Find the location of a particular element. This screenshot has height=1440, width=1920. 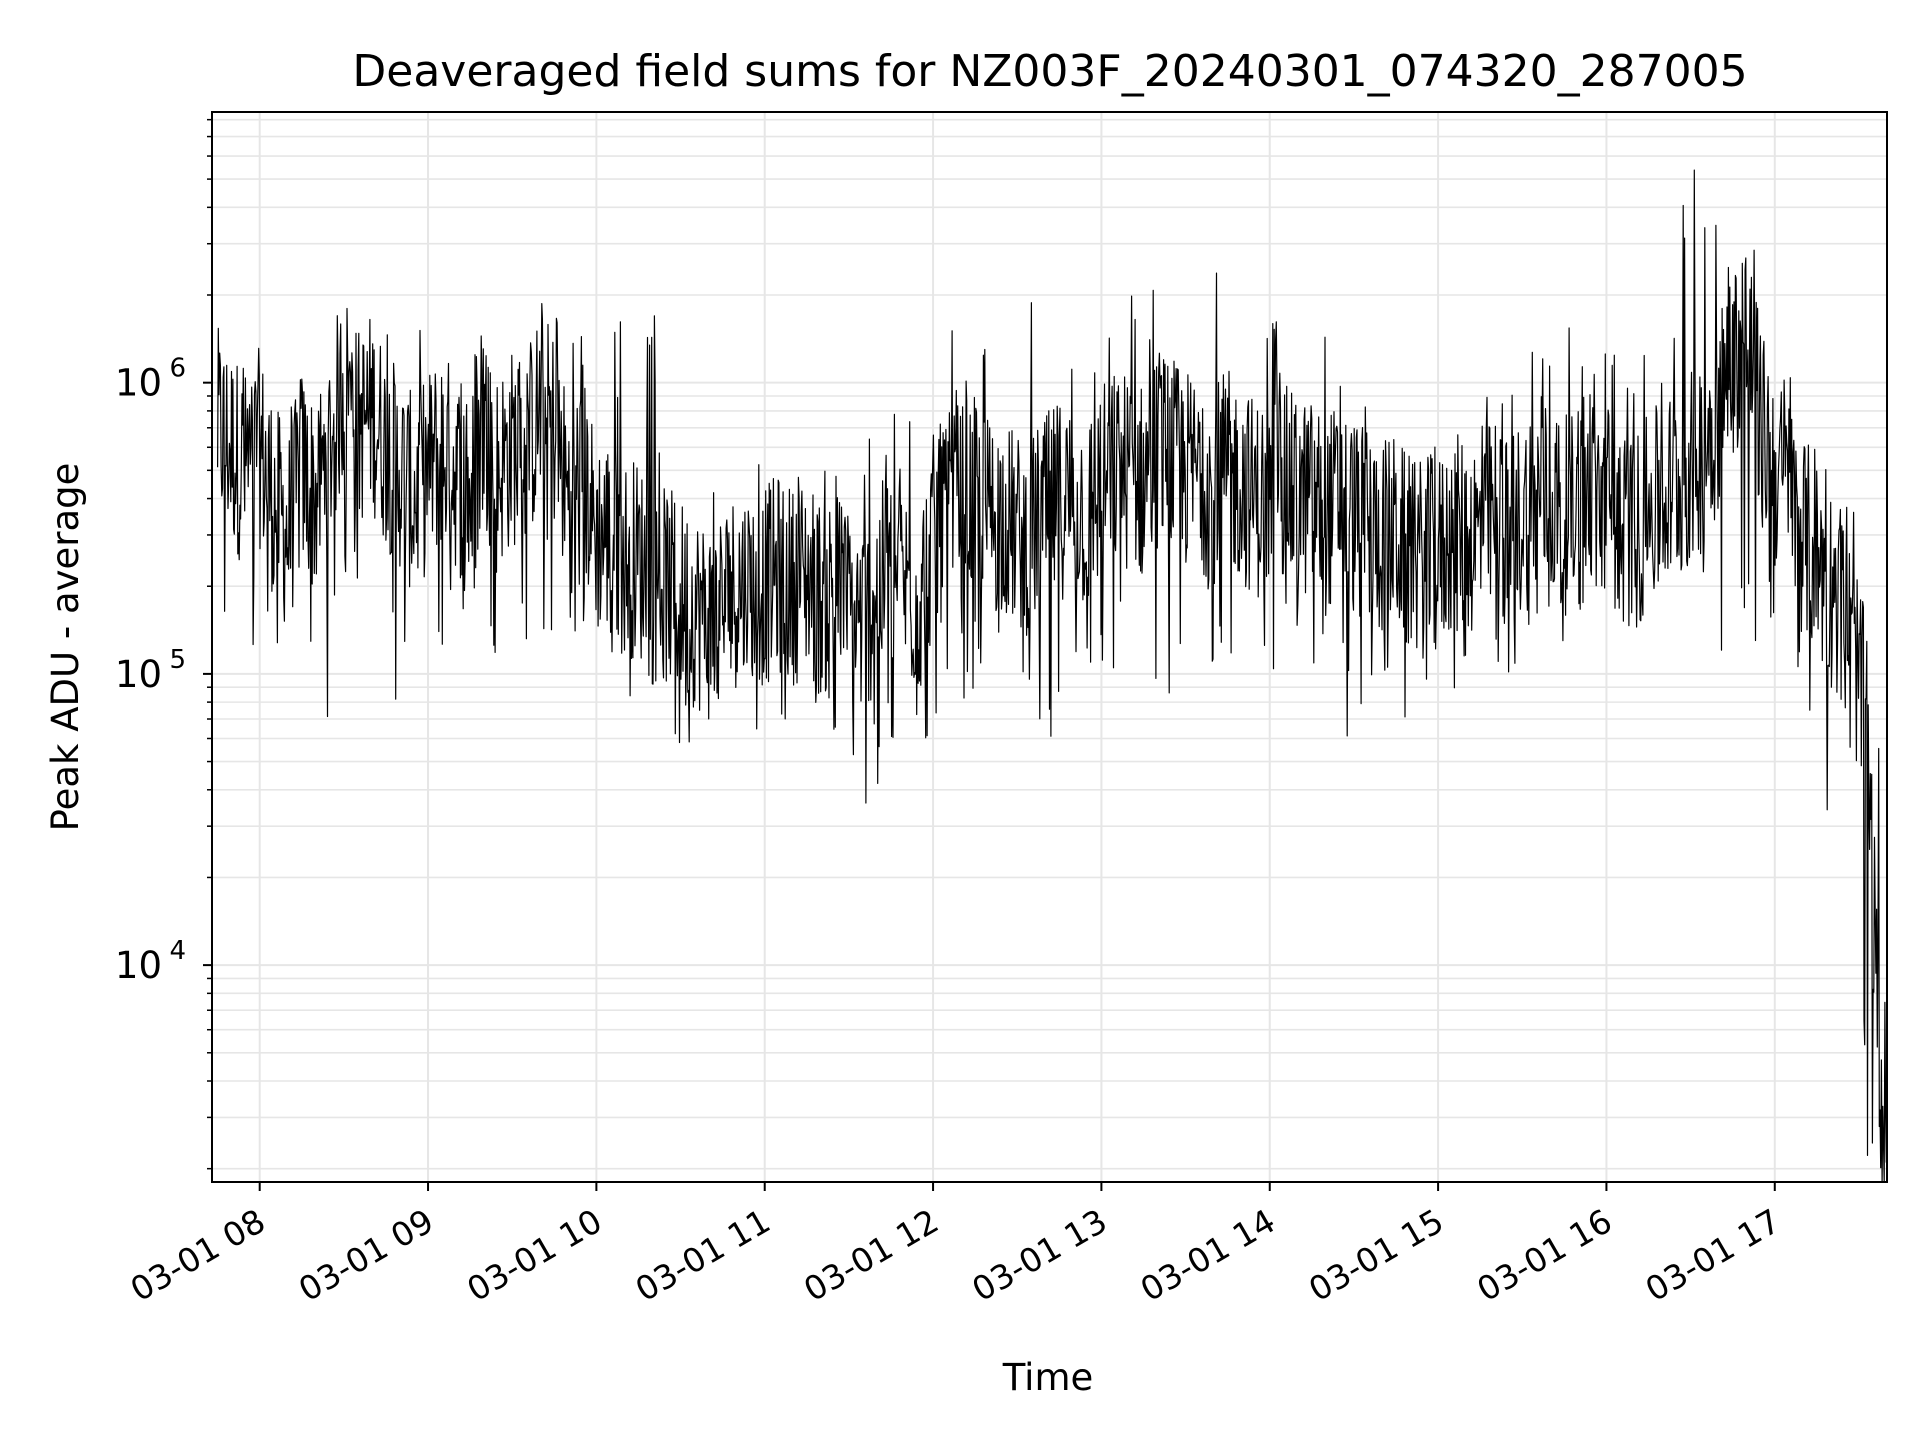

x-axis-label: Time is located at coordinates (1048, 1377).